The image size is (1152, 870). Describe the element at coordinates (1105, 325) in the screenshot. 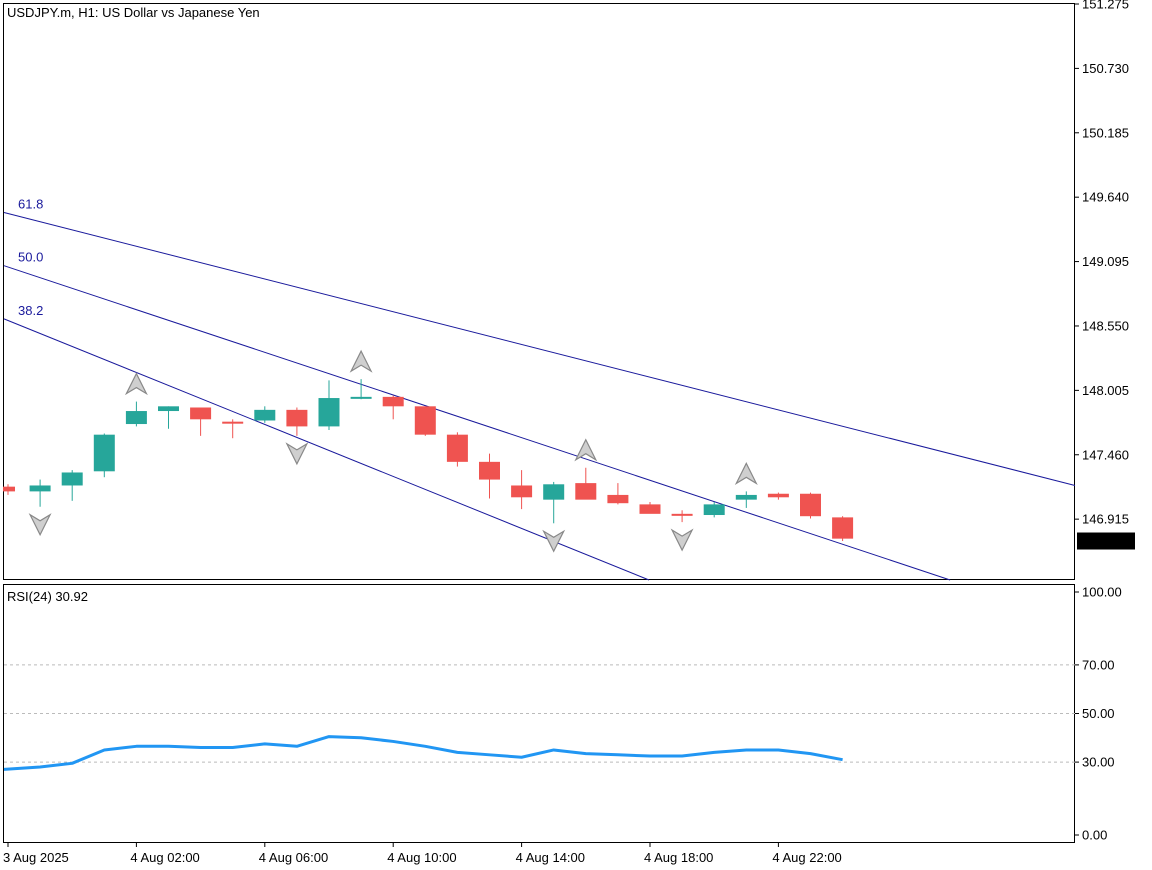

I see `price-tick-label: 148.550` at that location.